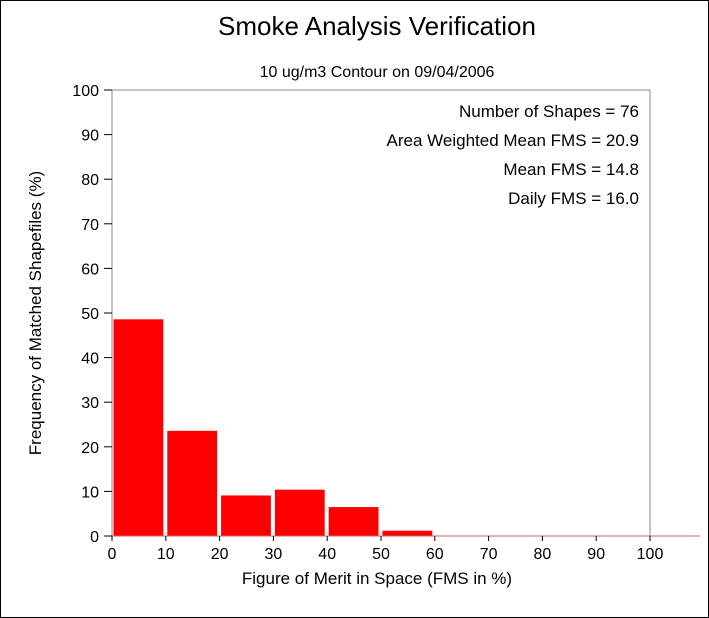  I want to click on y-tick-label-80: 80, so click(90, 180).